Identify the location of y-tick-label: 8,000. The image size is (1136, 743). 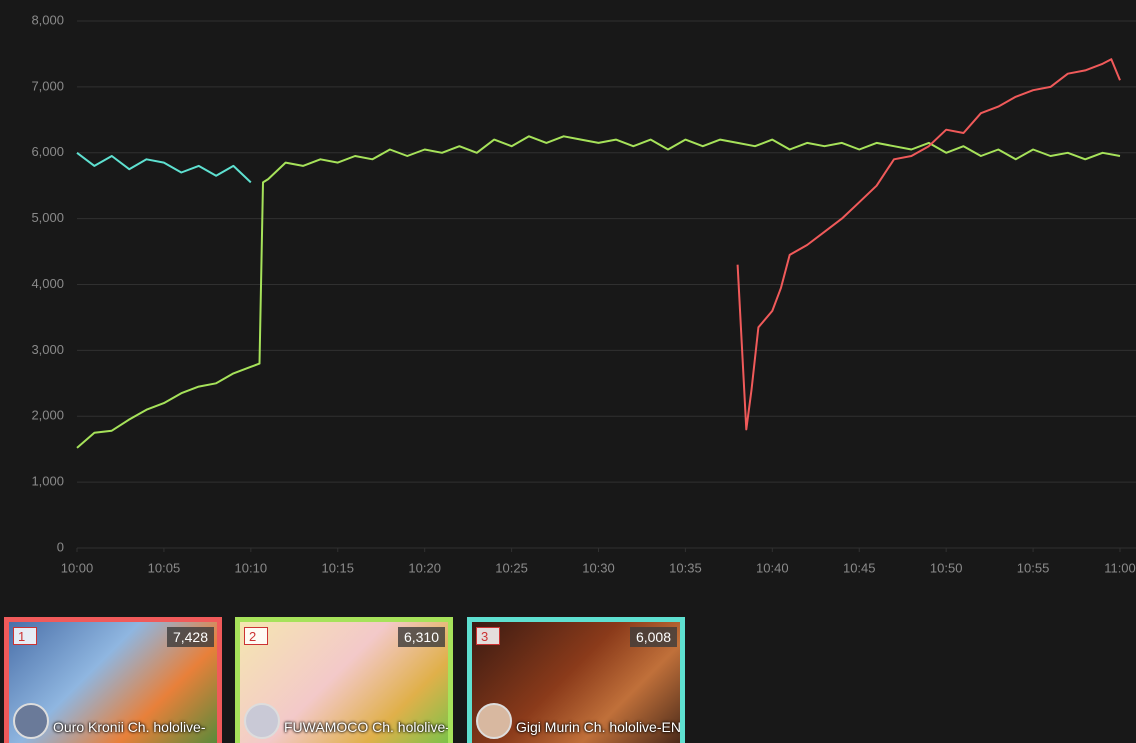
(47, 19).